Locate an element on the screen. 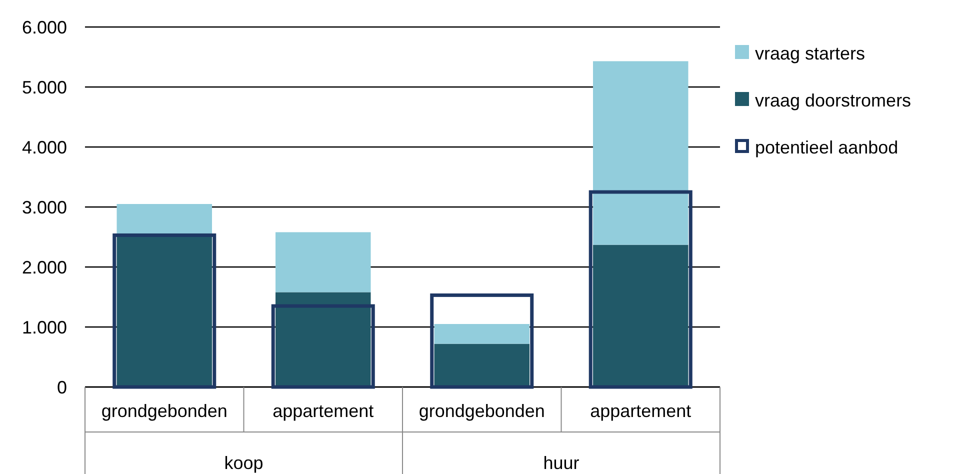  y-tick-label: 4.000 is located at coordinates (44, 147).